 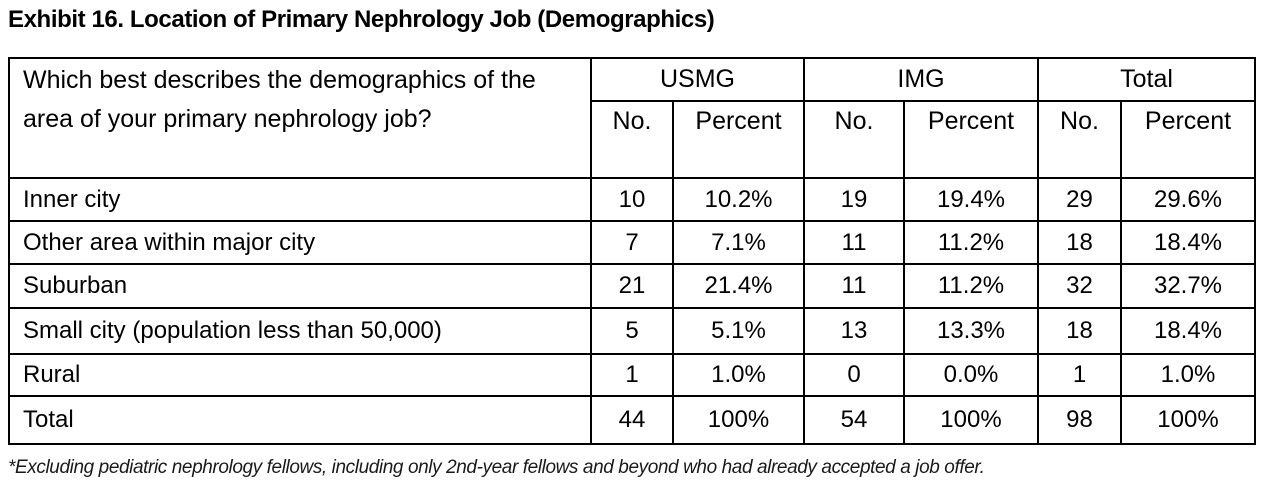 I want to click on row-label-small-city: Small city (population less than 50,000), so click(x=300, y=331).